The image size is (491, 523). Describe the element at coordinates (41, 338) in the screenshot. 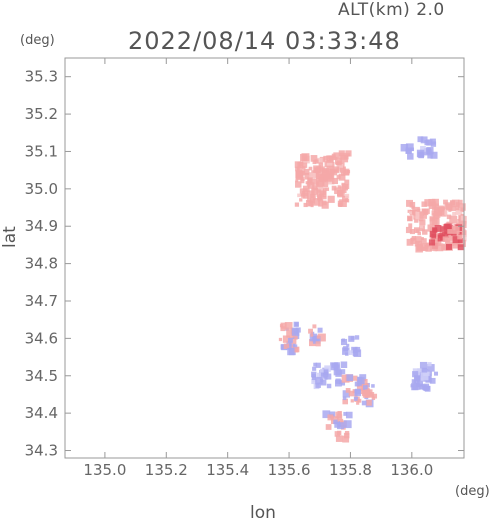

I see `y-tick-label: 34.6` at that location.